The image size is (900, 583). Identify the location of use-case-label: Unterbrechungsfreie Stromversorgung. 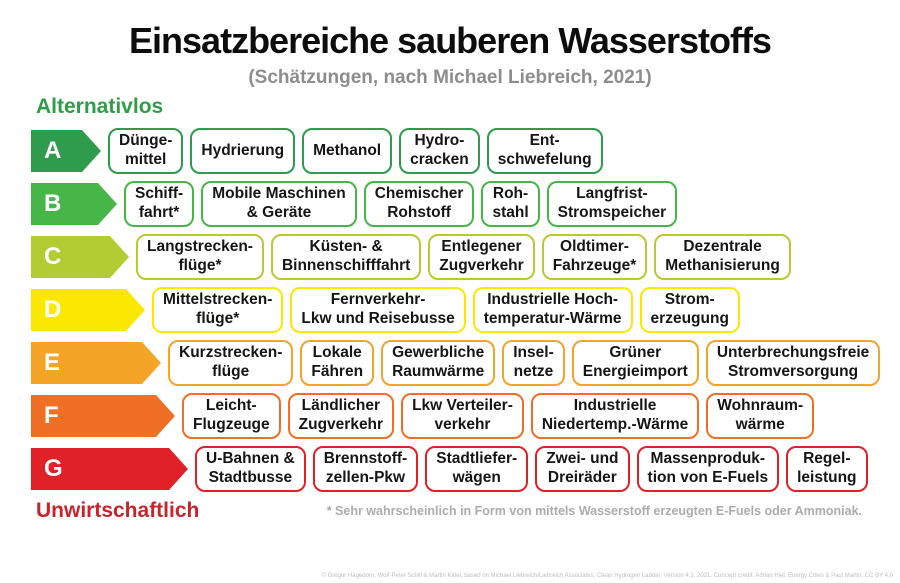
(793, 362).